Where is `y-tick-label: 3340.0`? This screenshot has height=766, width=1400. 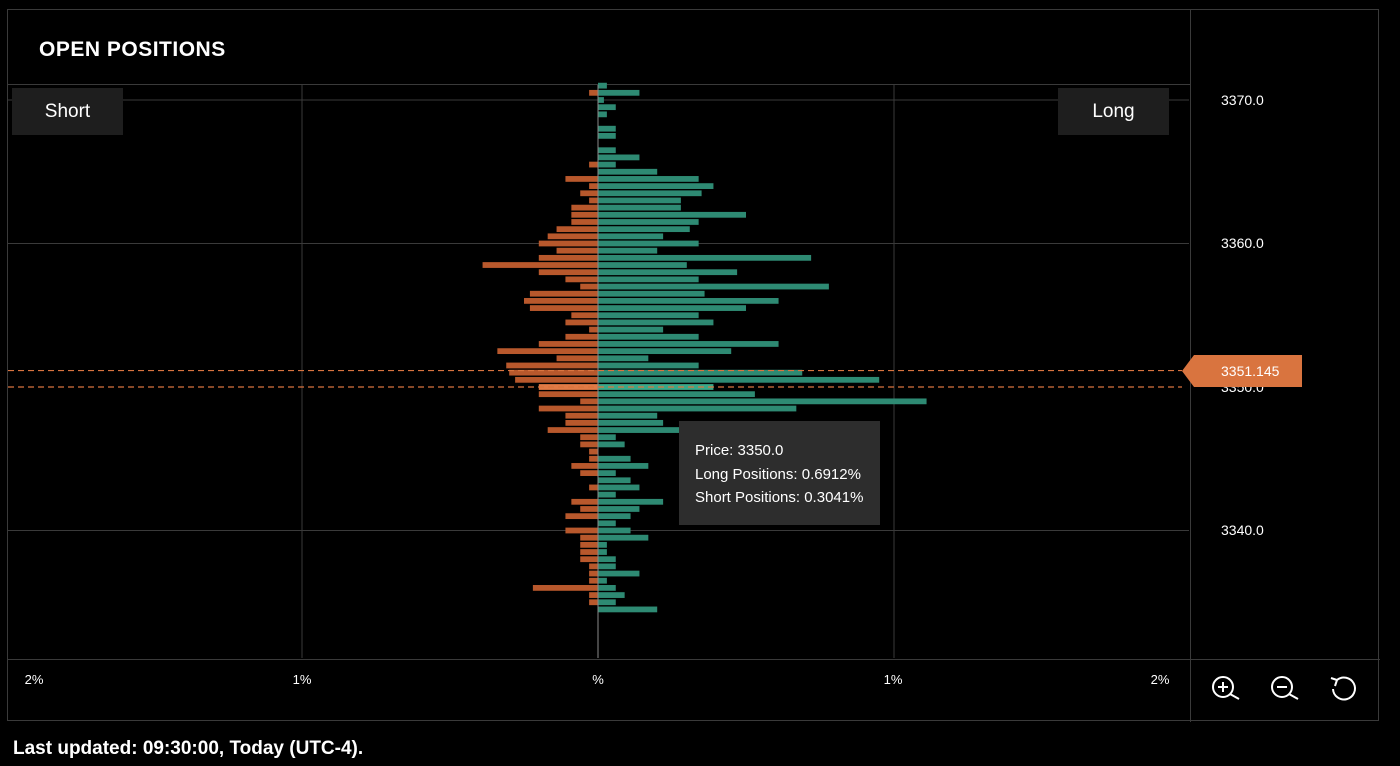 y-tick-label: 3340.0 is located at coordinates (1242, 530).